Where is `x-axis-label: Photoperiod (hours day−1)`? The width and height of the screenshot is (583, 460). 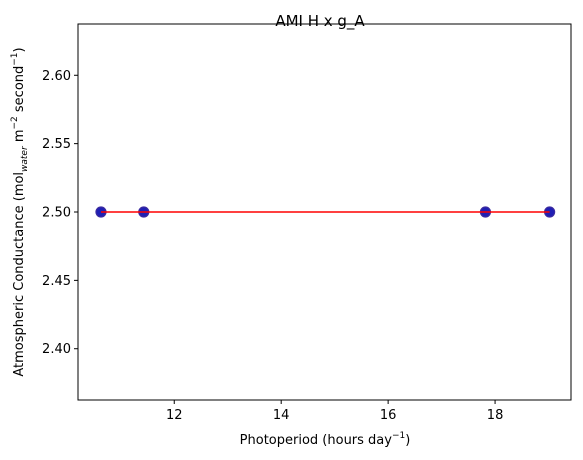 x-axis-label: Photoperiod (hours day−1) is located at coordinates (325, 439).